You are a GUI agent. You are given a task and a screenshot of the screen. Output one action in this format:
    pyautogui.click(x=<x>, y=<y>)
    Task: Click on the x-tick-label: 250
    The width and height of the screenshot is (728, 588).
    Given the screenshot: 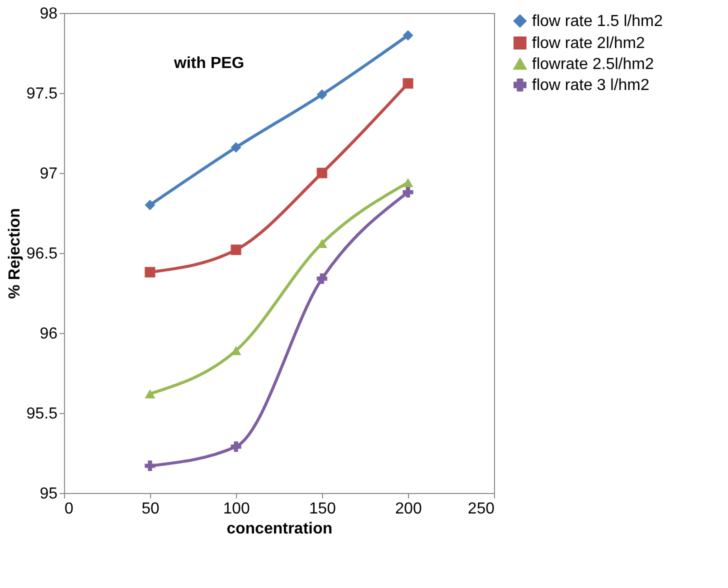 What is the action you would take?
    pyautogui.click(x=481, y=509)
    